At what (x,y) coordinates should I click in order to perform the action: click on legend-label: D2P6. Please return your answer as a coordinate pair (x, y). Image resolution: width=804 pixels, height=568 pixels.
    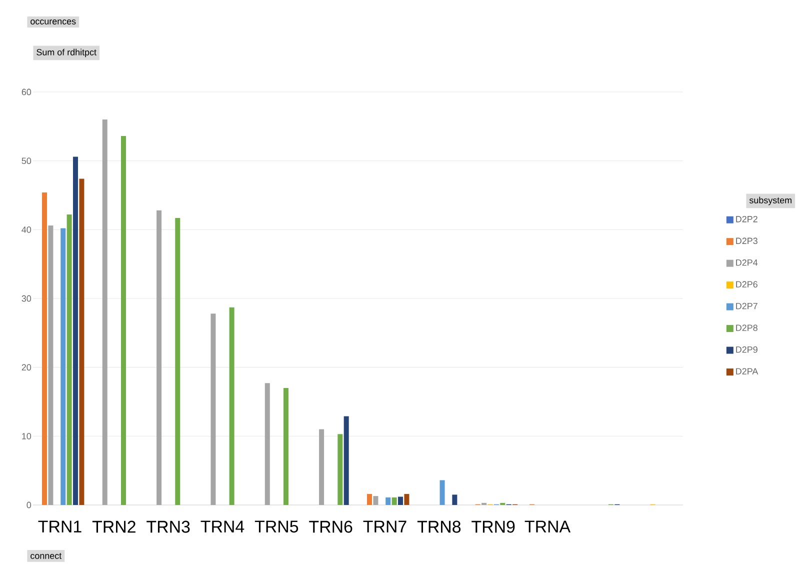
    Looking at the image, I should click on (747, 284).